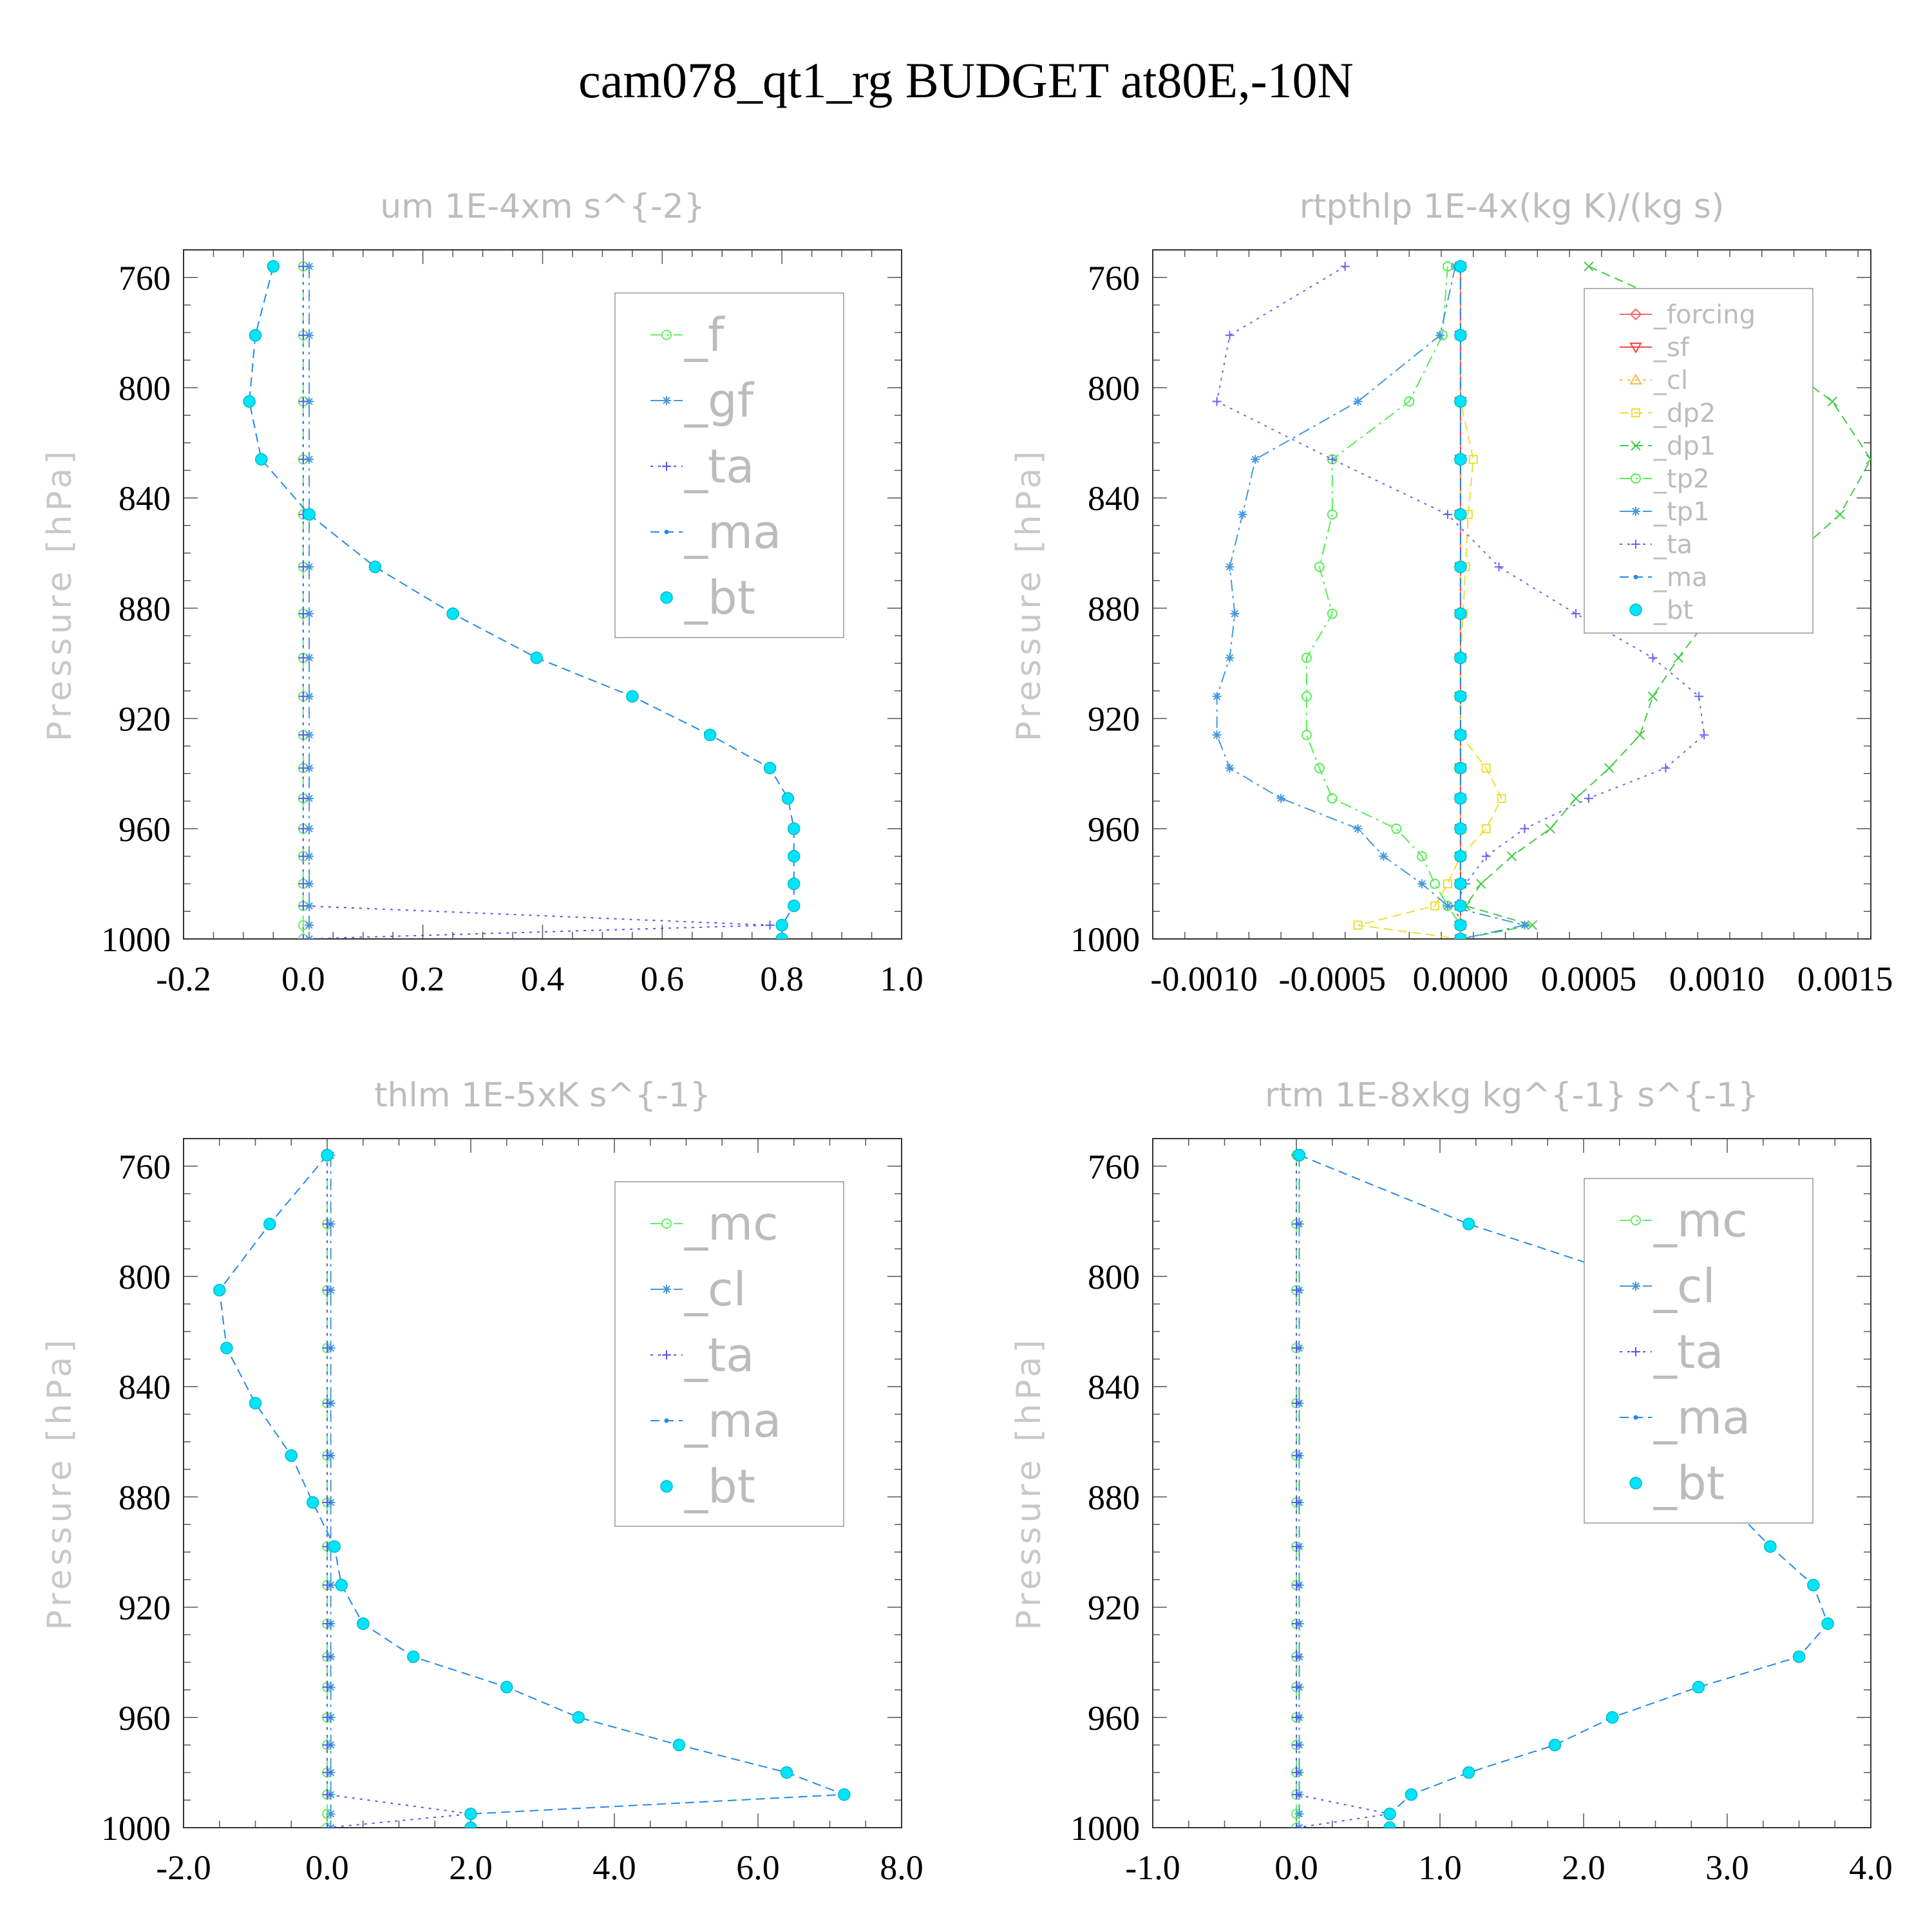 The image size is (1932, 1932). I want to click on legend-label: _mc, so click(1700, 1220).